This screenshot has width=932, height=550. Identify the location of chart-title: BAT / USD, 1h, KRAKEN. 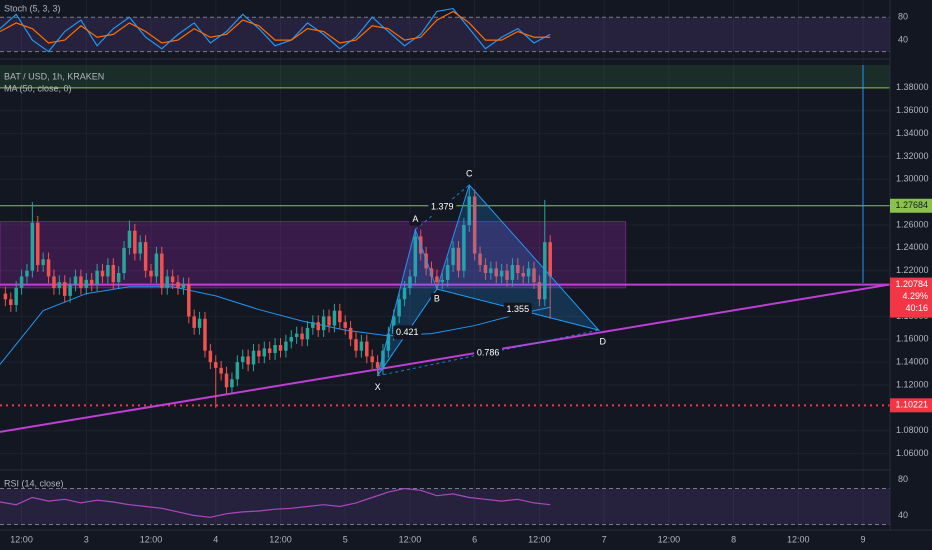
(54, 76).